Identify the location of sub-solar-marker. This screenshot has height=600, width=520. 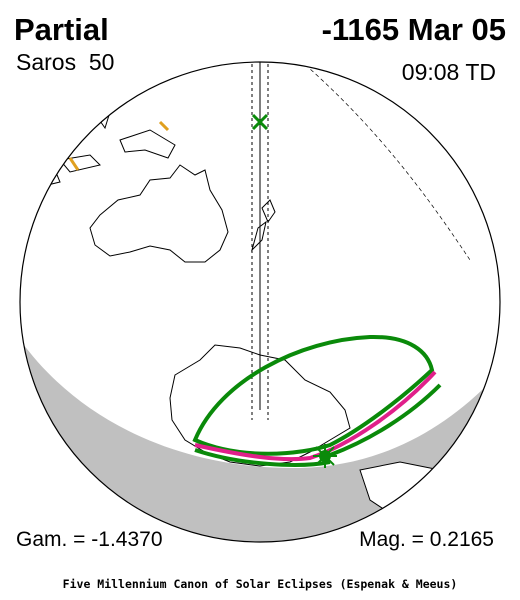
(325, 456).